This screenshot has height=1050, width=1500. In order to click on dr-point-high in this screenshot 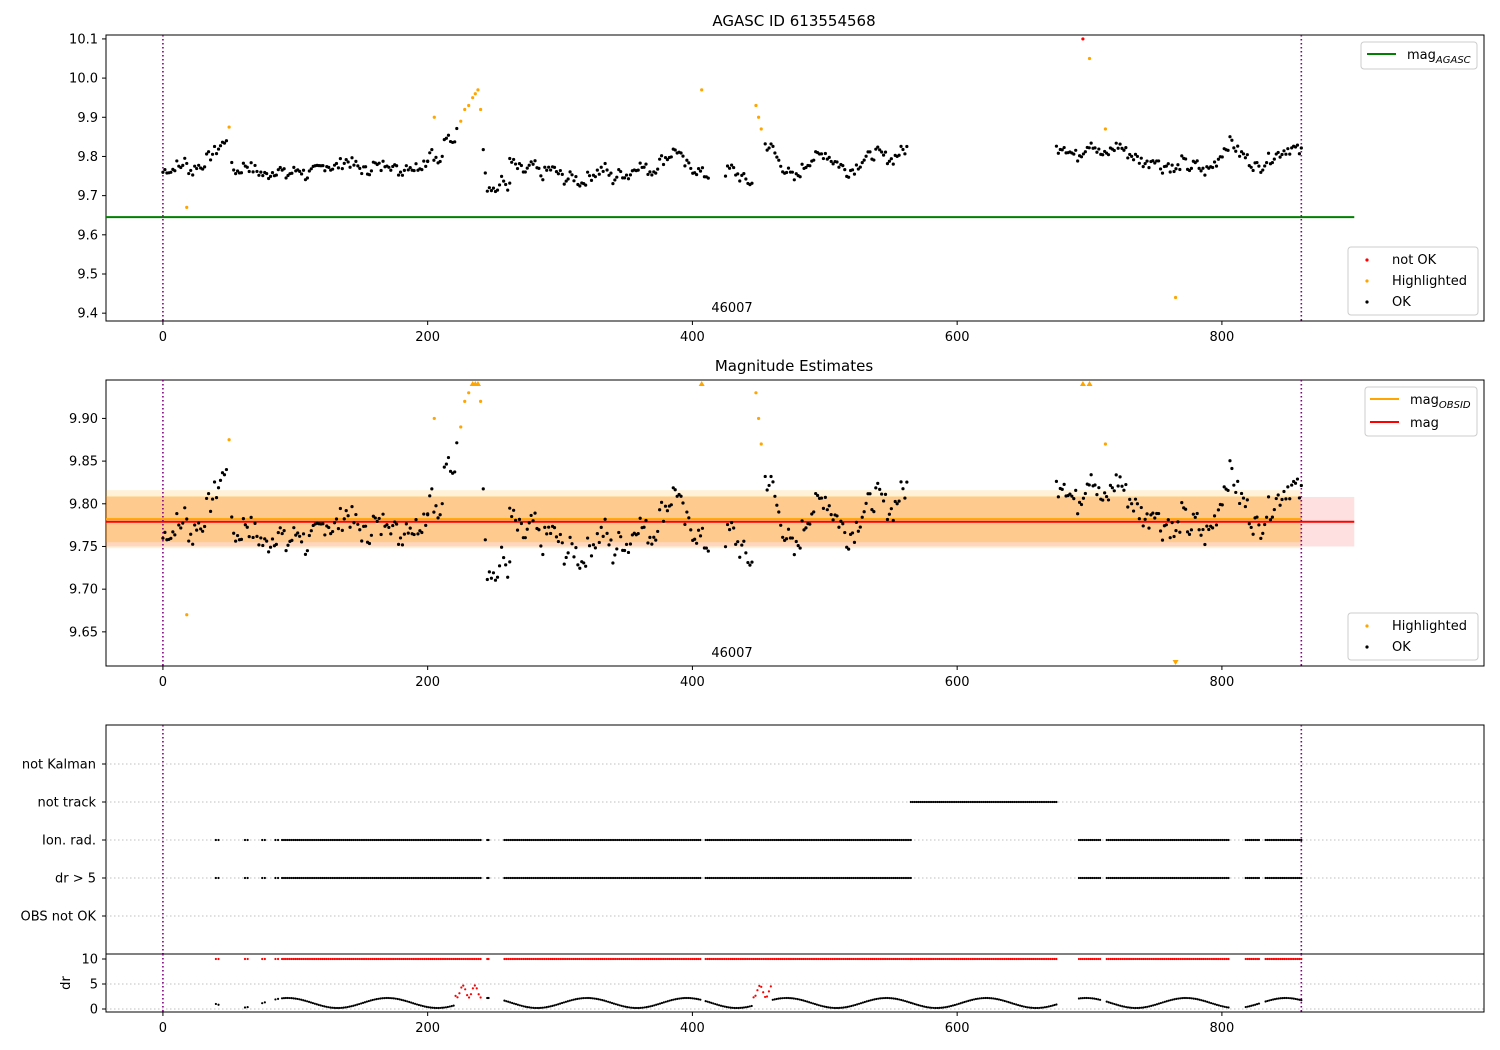, I will do `click(755, 995)`.